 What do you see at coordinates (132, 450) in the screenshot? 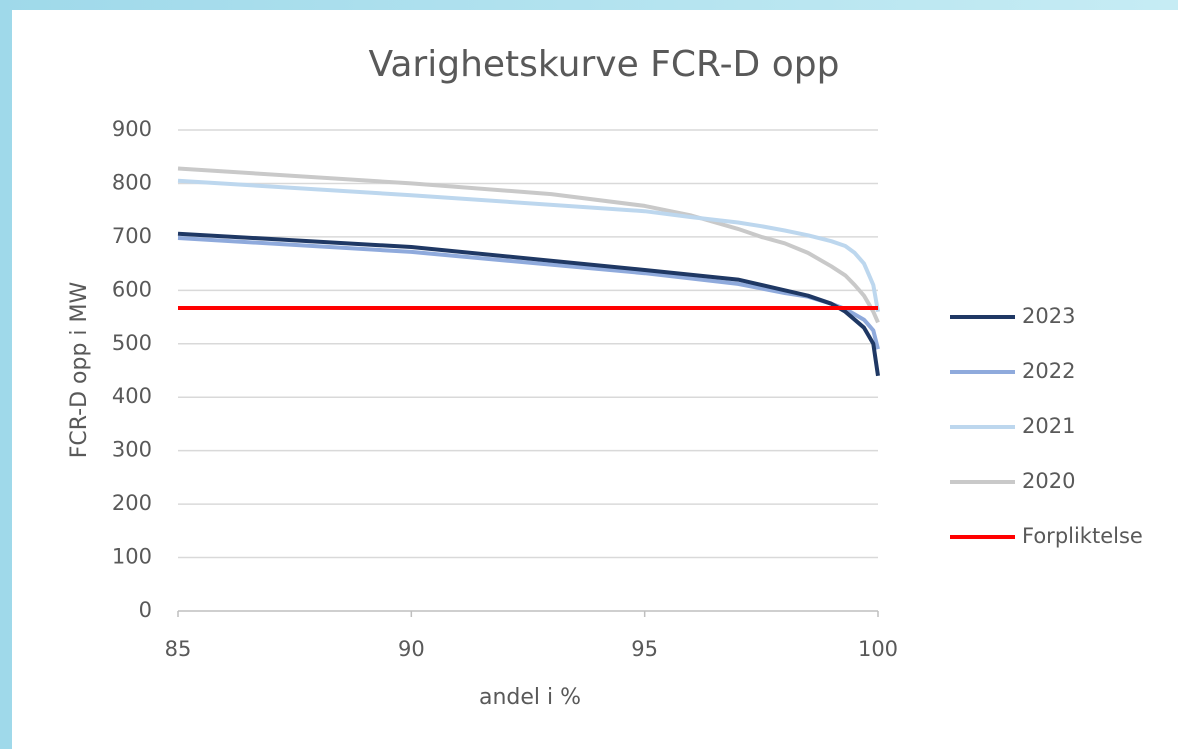
I see `y-tick-label: 300` at bounding box center [132, 450].